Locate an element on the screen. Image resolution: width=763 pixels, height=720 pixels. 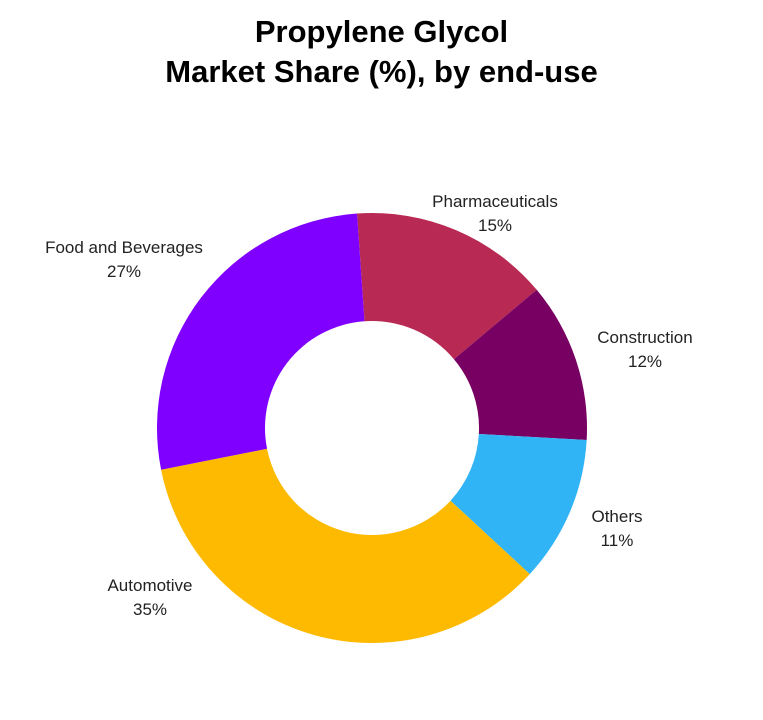
chart-title-line-2: Market Share (%), by end-use is located at coordinates (381, 71).